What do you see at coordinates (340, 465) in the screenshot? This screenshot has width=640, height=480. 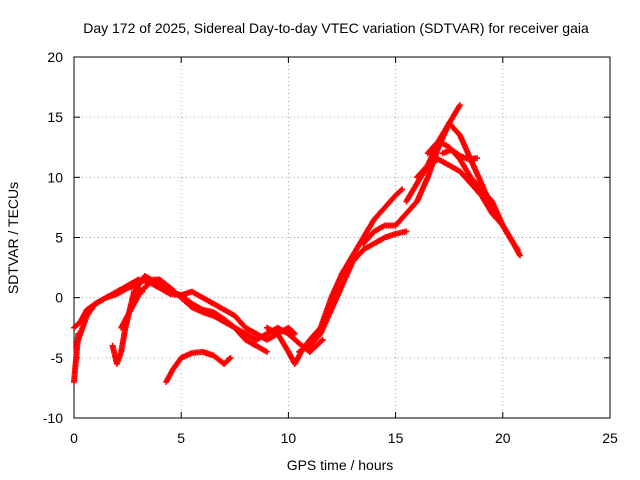 I see `x-axis-label: GPS time / hours` at bounding box center [340, 465].